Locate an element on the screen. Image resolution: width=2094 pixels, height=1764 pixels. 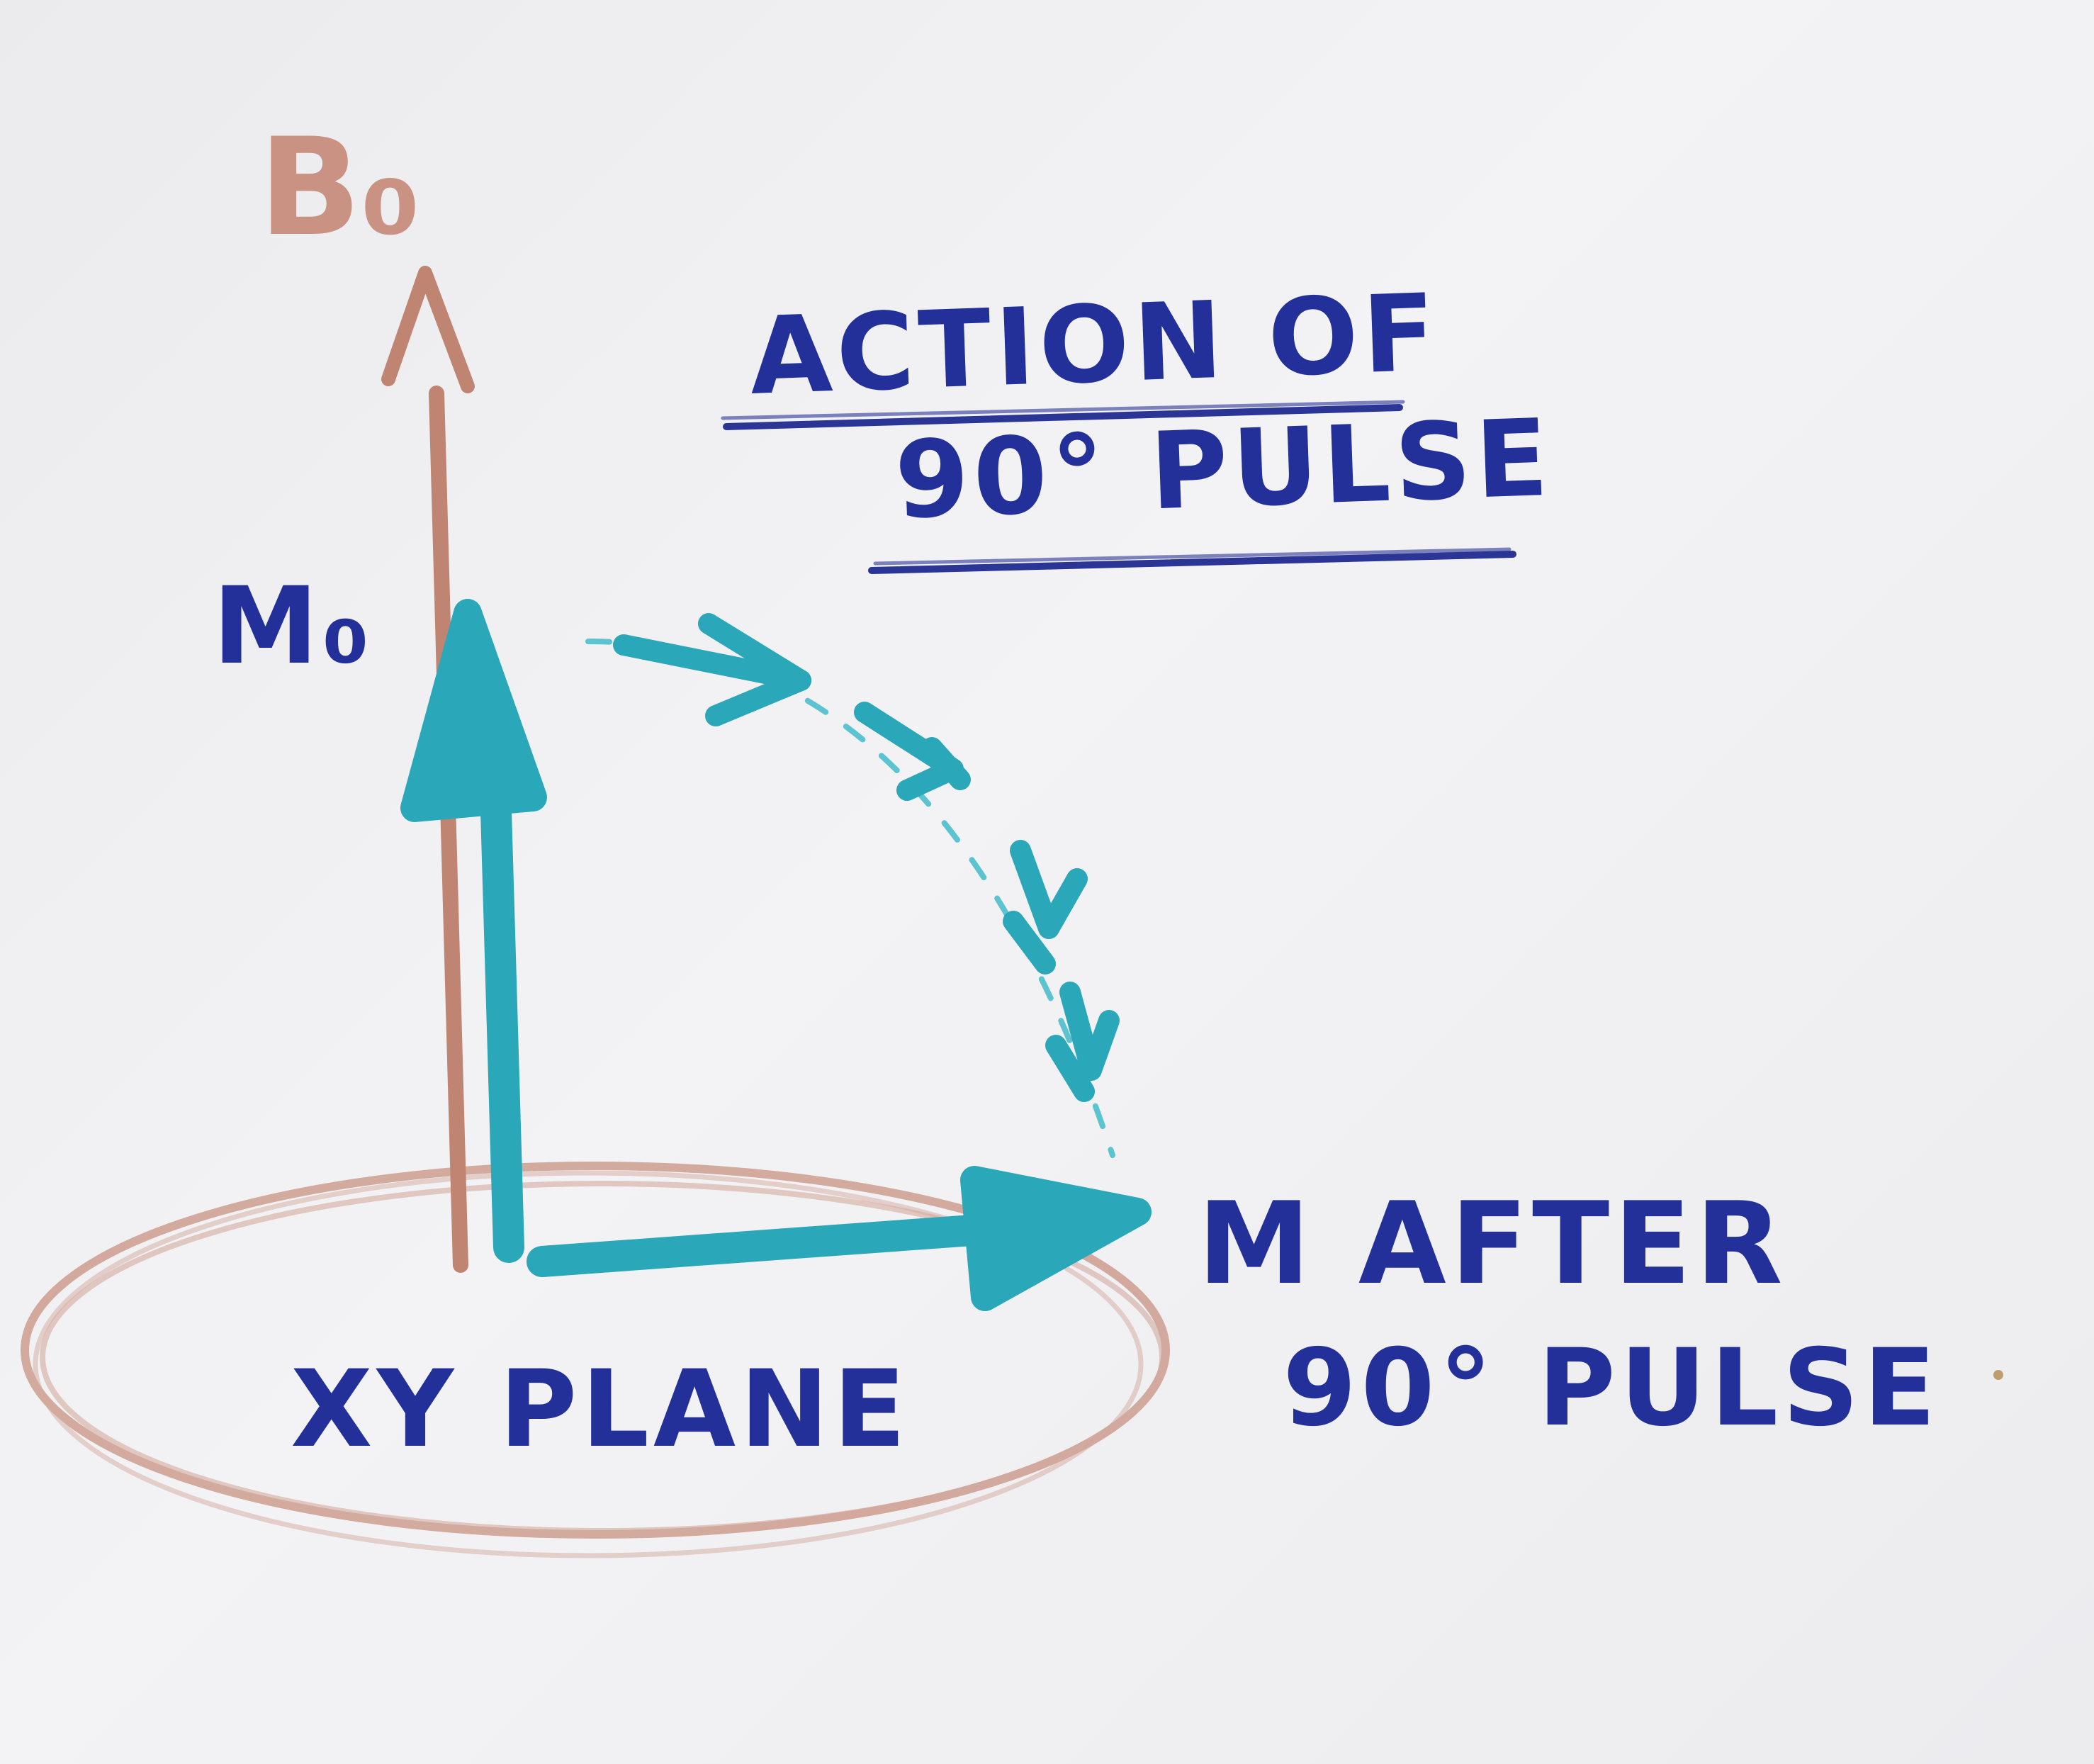
xy-plane-ellipse is located at coordinates (595, 1360).